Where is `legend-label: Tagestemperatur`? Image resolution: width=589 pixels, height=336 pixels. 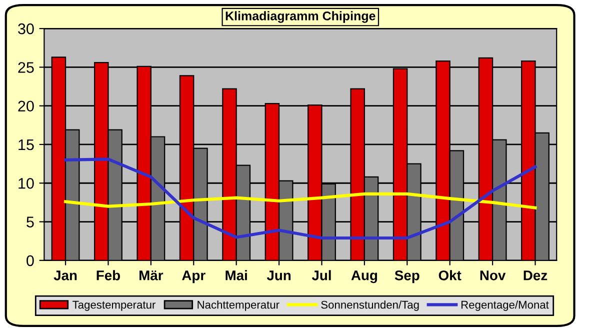 legend-label: Tagestemperatur is located at coordinates (114, 305).